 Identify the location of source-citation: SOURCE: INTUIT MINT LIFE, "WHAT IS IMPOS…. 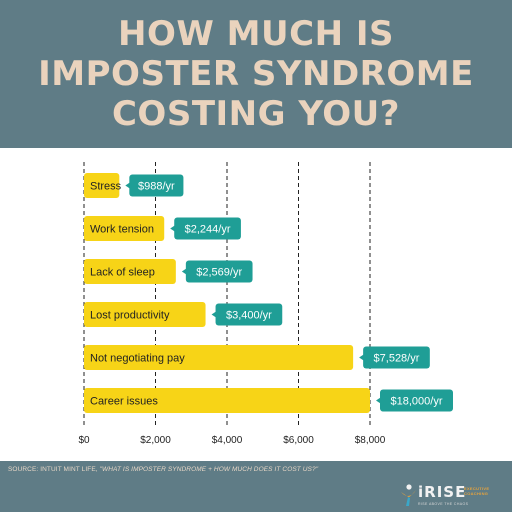
(203, 469).